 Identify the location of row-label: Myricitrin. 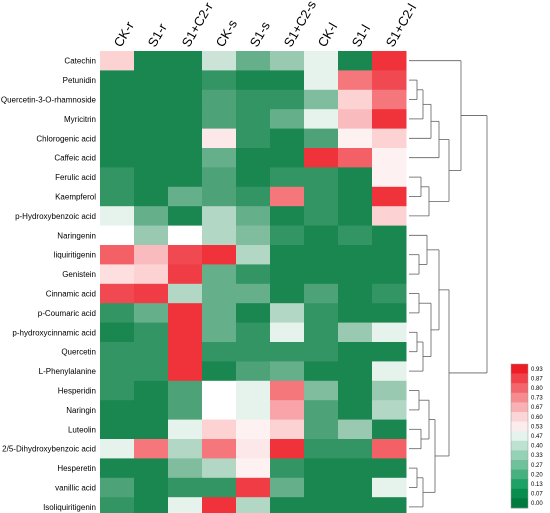
(80, 119).